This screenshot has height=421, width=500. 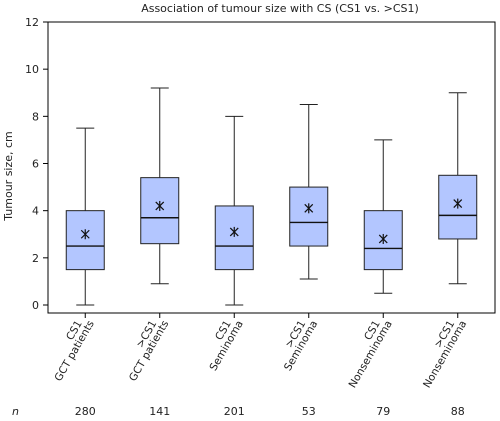 I want to click on y-tick-label: 4, so click(x=35, y=211).